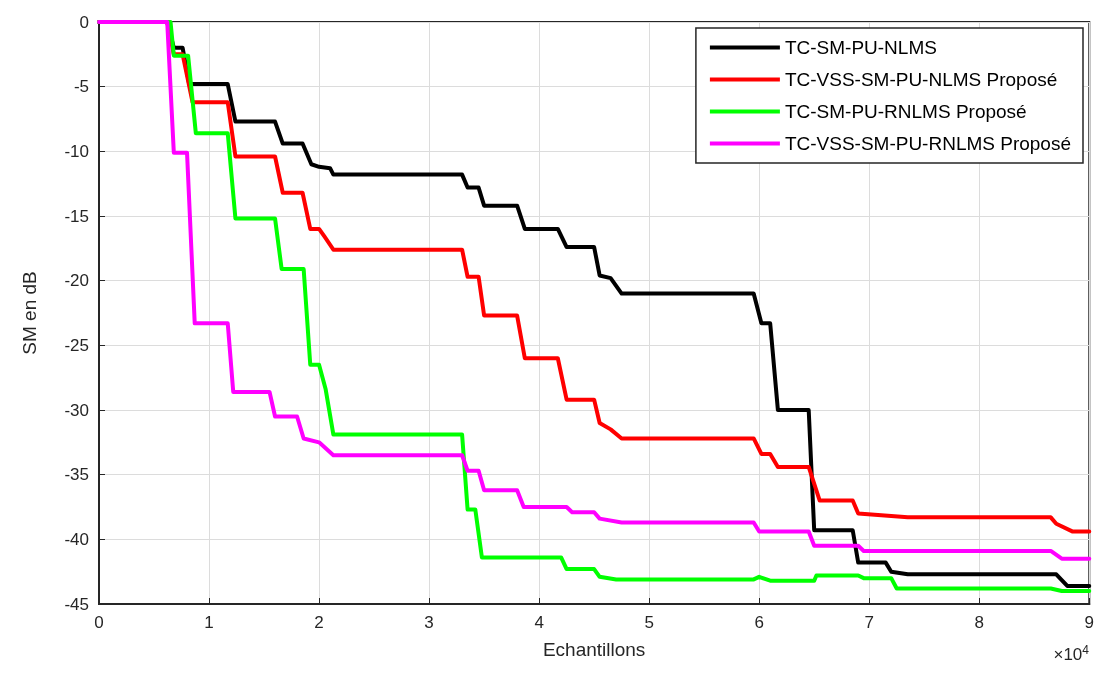 This screenshot has height=688, width=1097. I want to click on legend-label: TC-VSS-SM-PU-NLMS Proposé, so click(921, 79).